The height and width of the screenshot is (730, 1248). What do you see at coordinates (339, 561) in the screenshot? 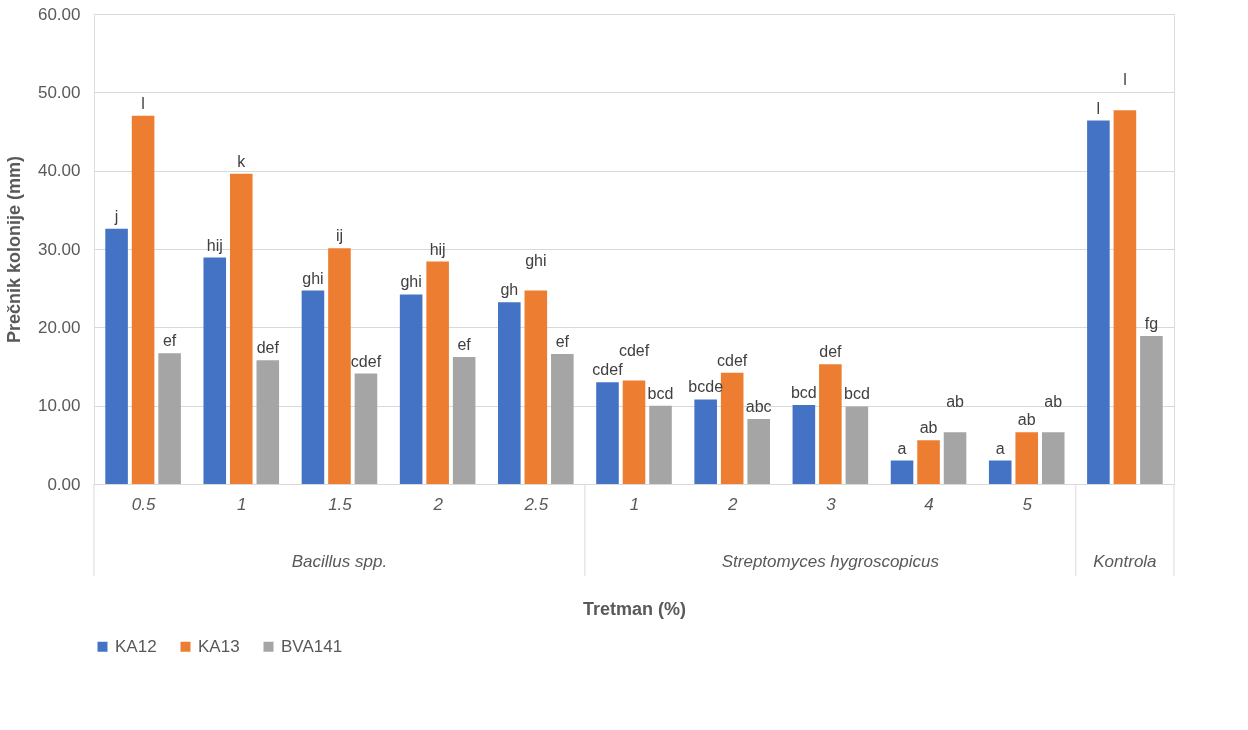
I see `text: Bacillus spp.` at bounding box center [339, 561].